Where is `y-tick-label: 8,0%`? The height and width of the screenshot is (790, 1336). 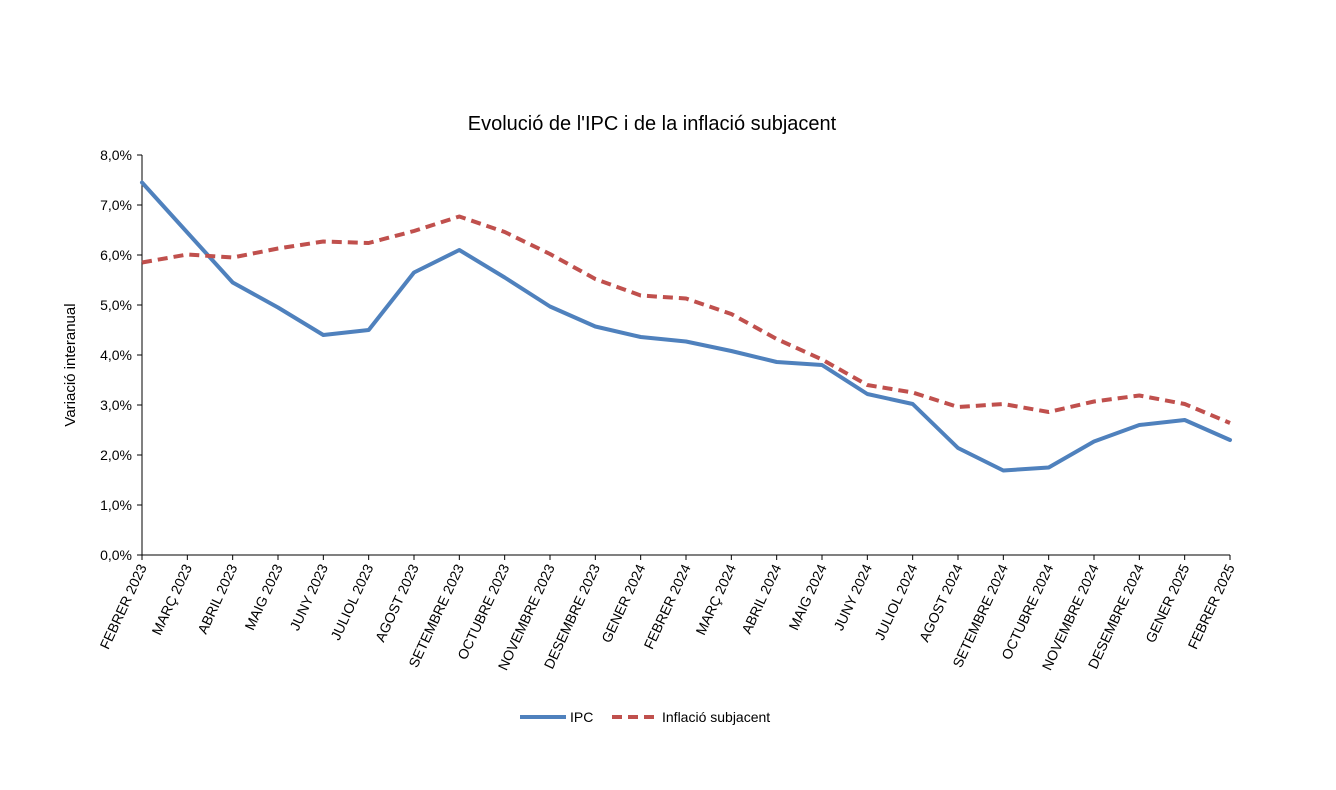 y-tick-label: 8,0% is located at coordinates (116, 155).